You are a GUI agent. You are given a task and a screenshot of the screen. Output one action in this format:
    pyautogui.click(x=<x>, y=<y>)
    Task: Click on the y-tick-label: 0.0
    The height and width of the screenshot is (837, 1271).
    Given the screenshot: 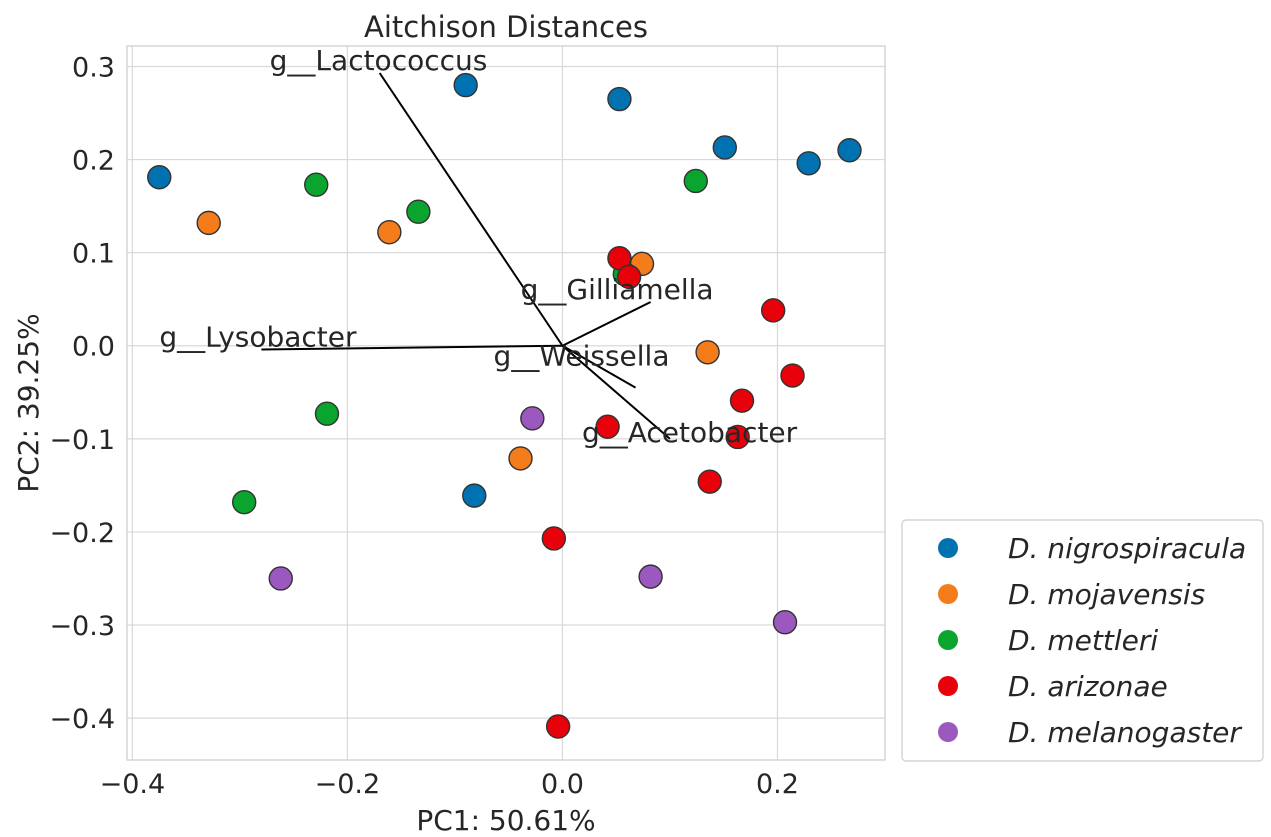 What is the action you would take?
    pyautogui.click(x=93, y=347)
    